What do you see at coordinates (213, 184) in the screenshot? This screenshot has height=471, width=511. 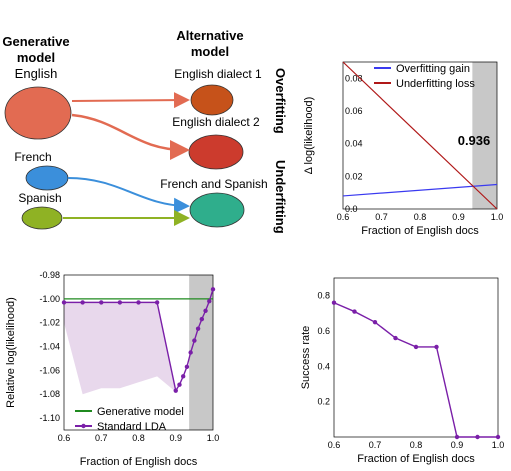 I see `french-spanish-label: French and Spanish` at bounding box center [213, 184].